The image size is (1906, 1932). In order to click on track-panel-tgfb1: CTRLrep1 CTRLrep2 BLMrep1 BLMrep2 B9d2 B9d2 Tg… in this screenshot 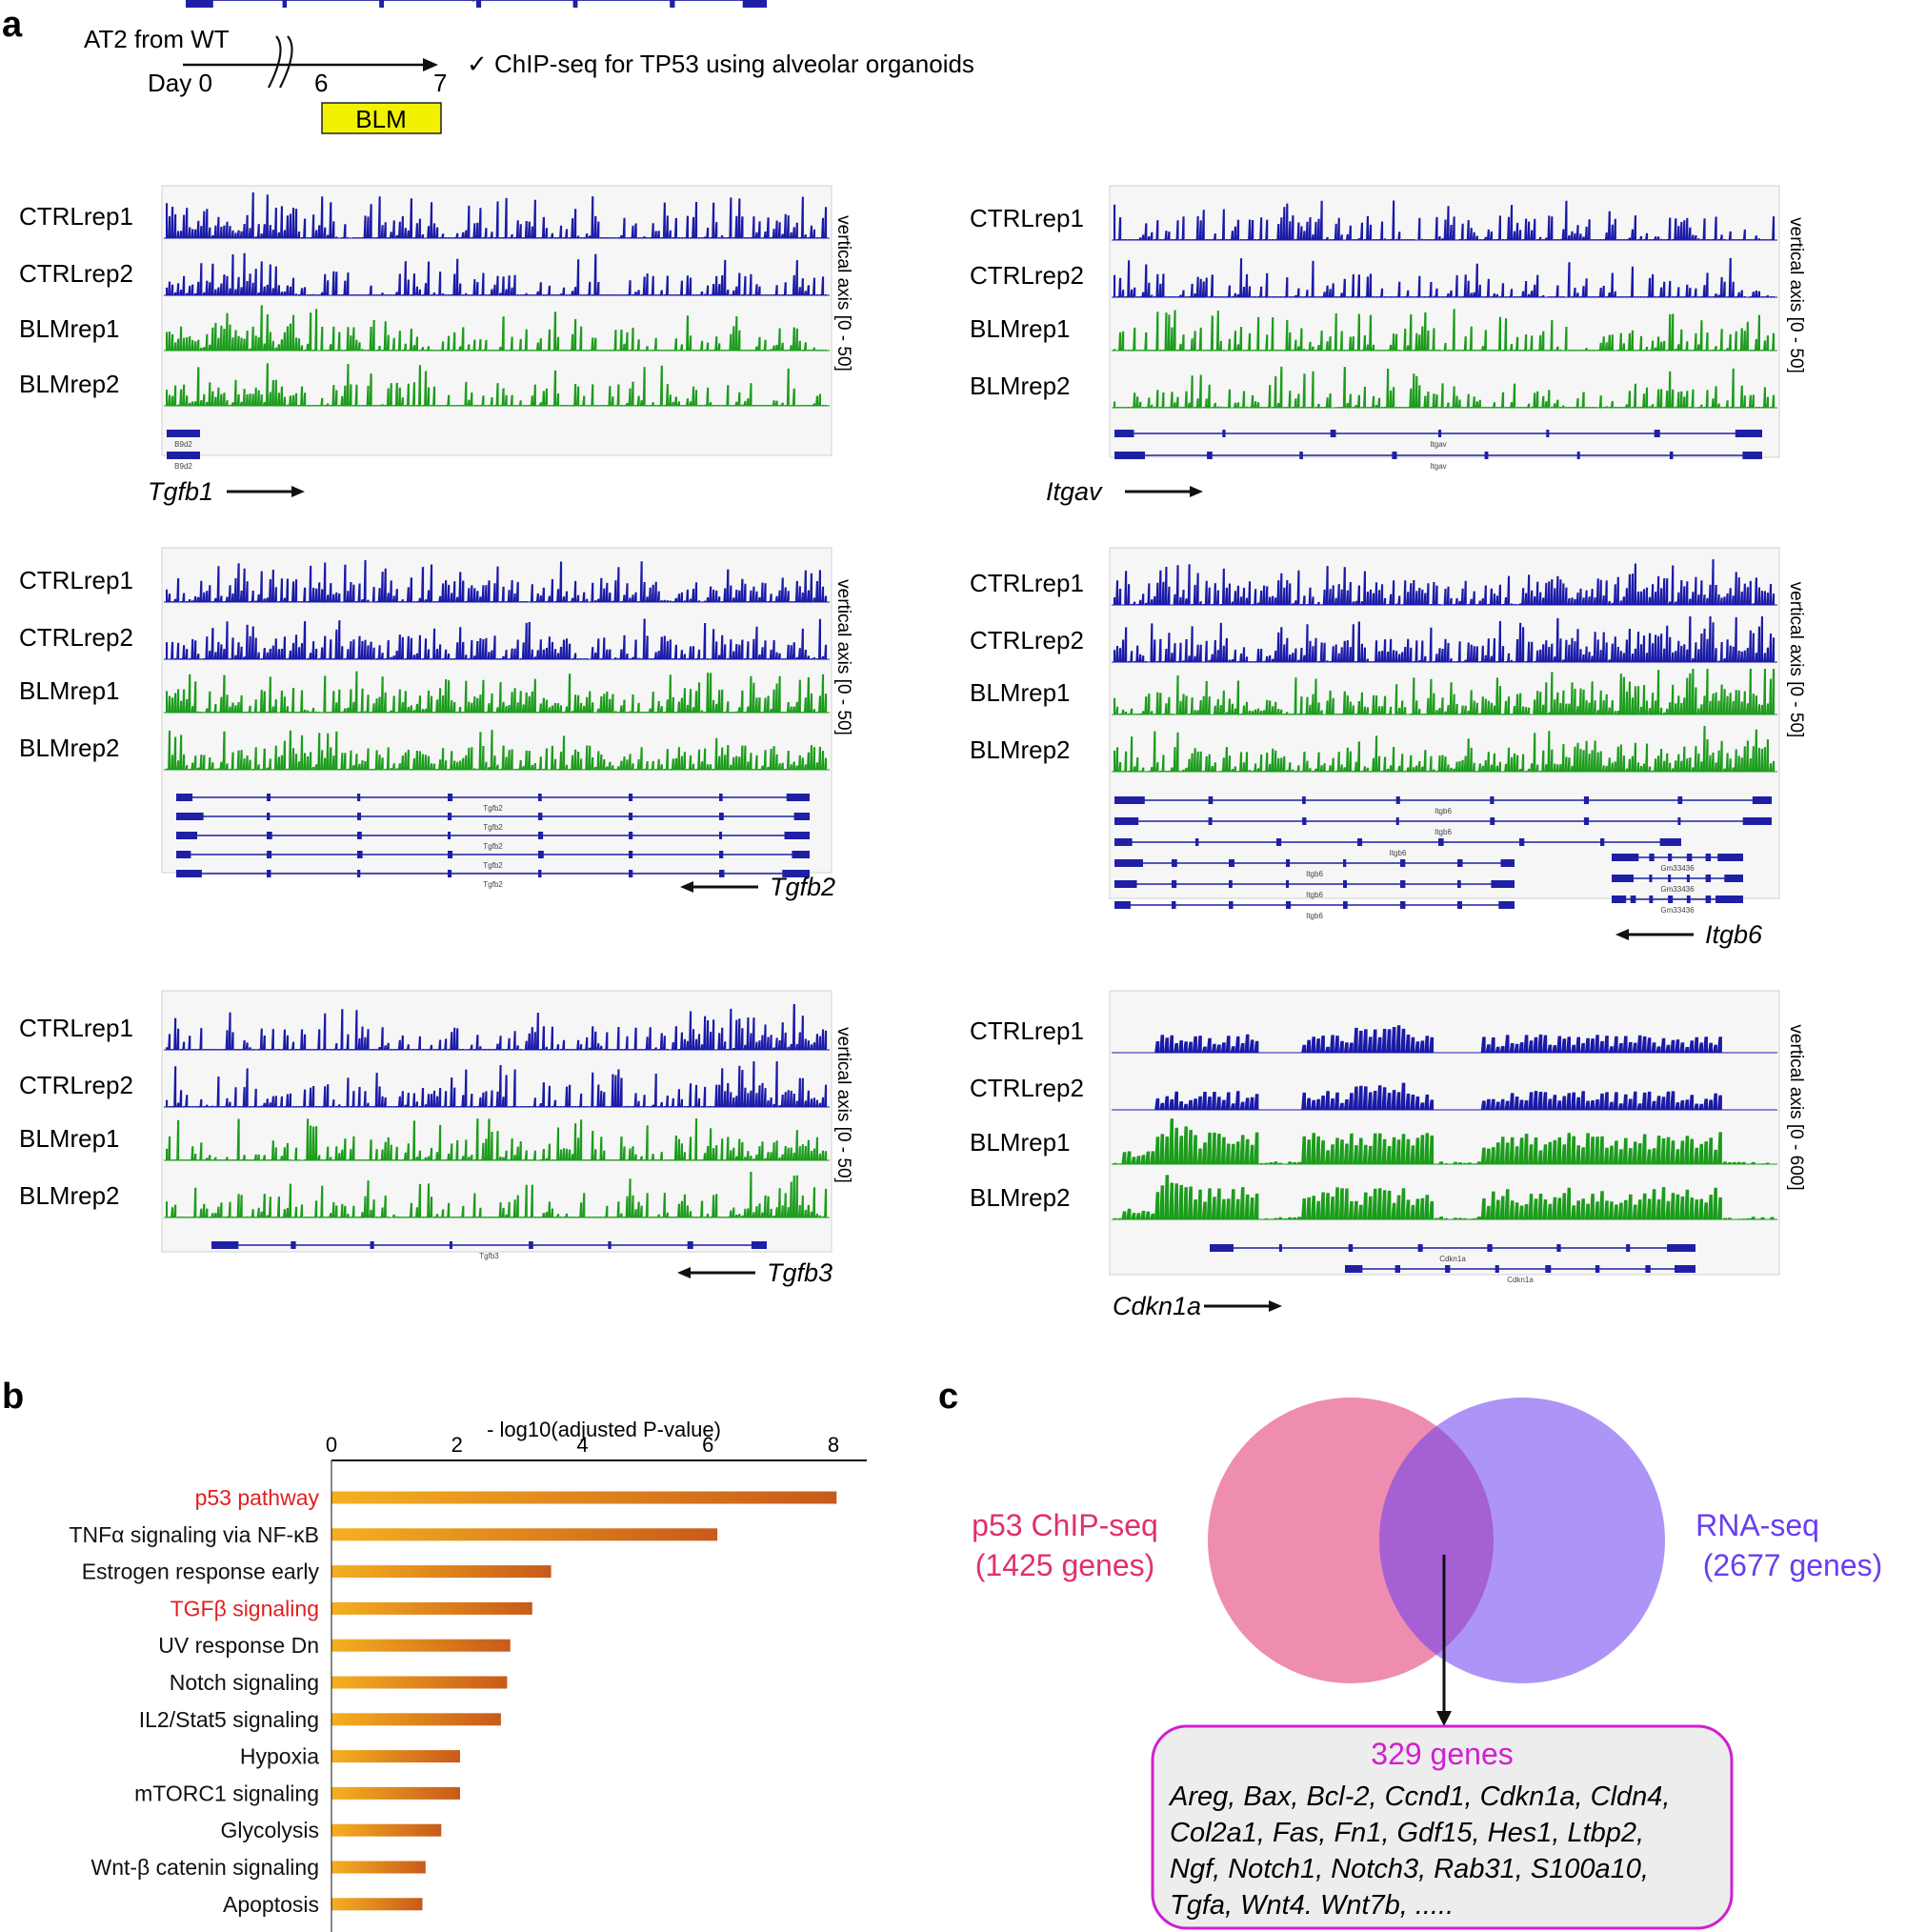, I will do `click(436, 253)`.